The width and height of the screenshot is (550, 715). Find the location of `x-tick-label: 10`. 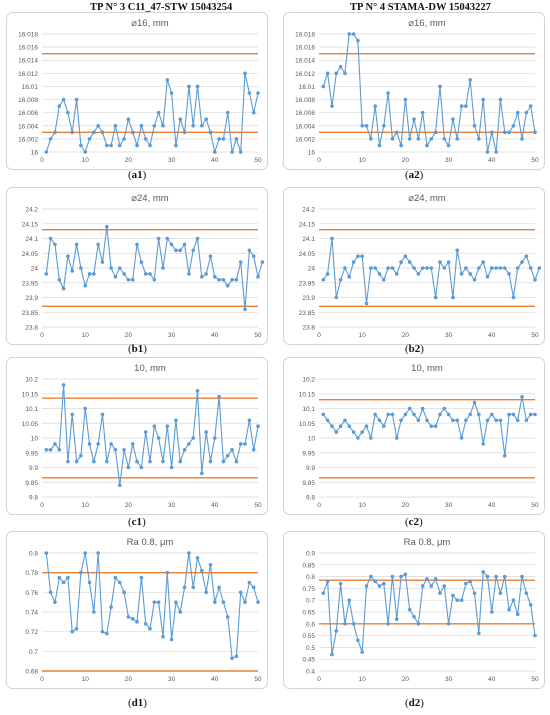

x-tick-label: 10 is located at coordinates (363, 505).